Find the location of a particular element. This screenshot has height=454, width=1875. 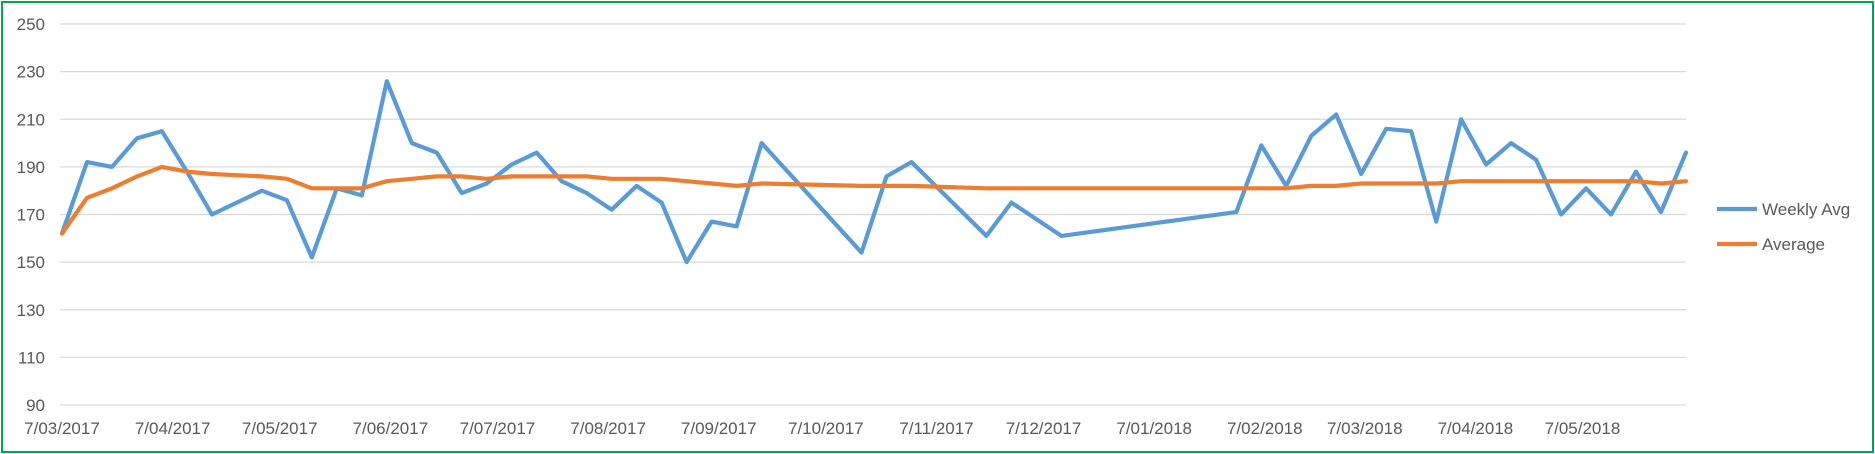

x-tick-label: 7/09/2017 is located at coordinates (719, 428).